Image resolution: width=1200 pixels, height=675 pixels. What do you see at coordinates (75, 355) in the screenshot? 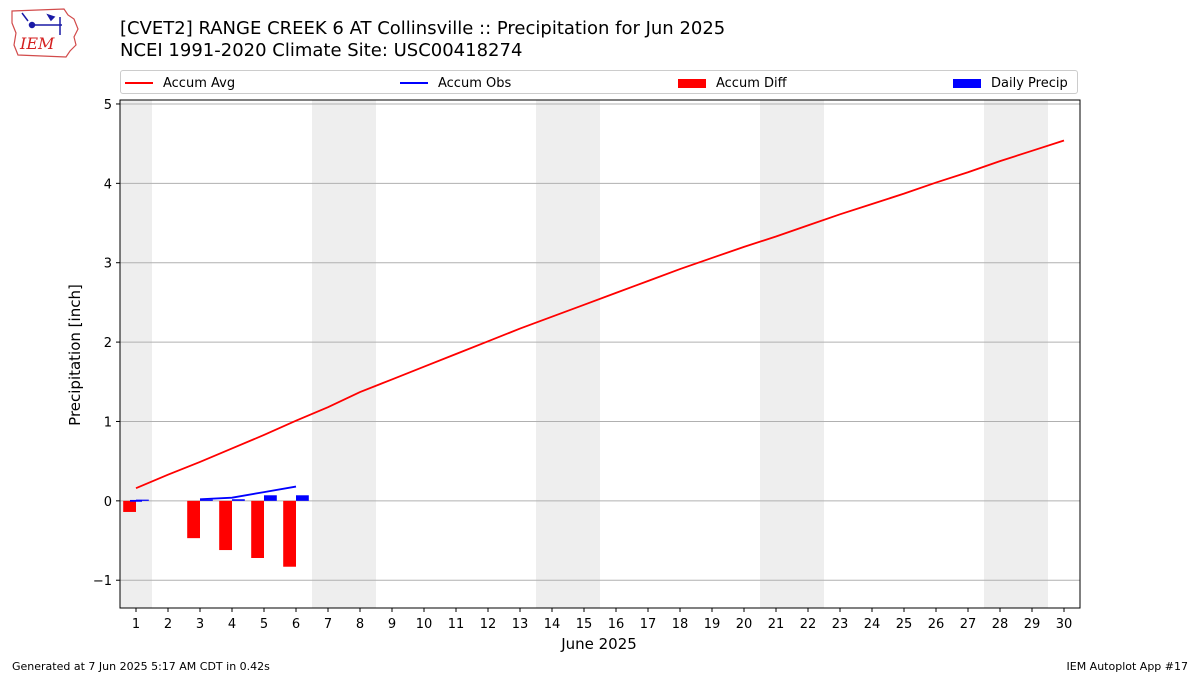
I see `y-axis-label: Precipitation [inch]` at bounding box center [75, 355].